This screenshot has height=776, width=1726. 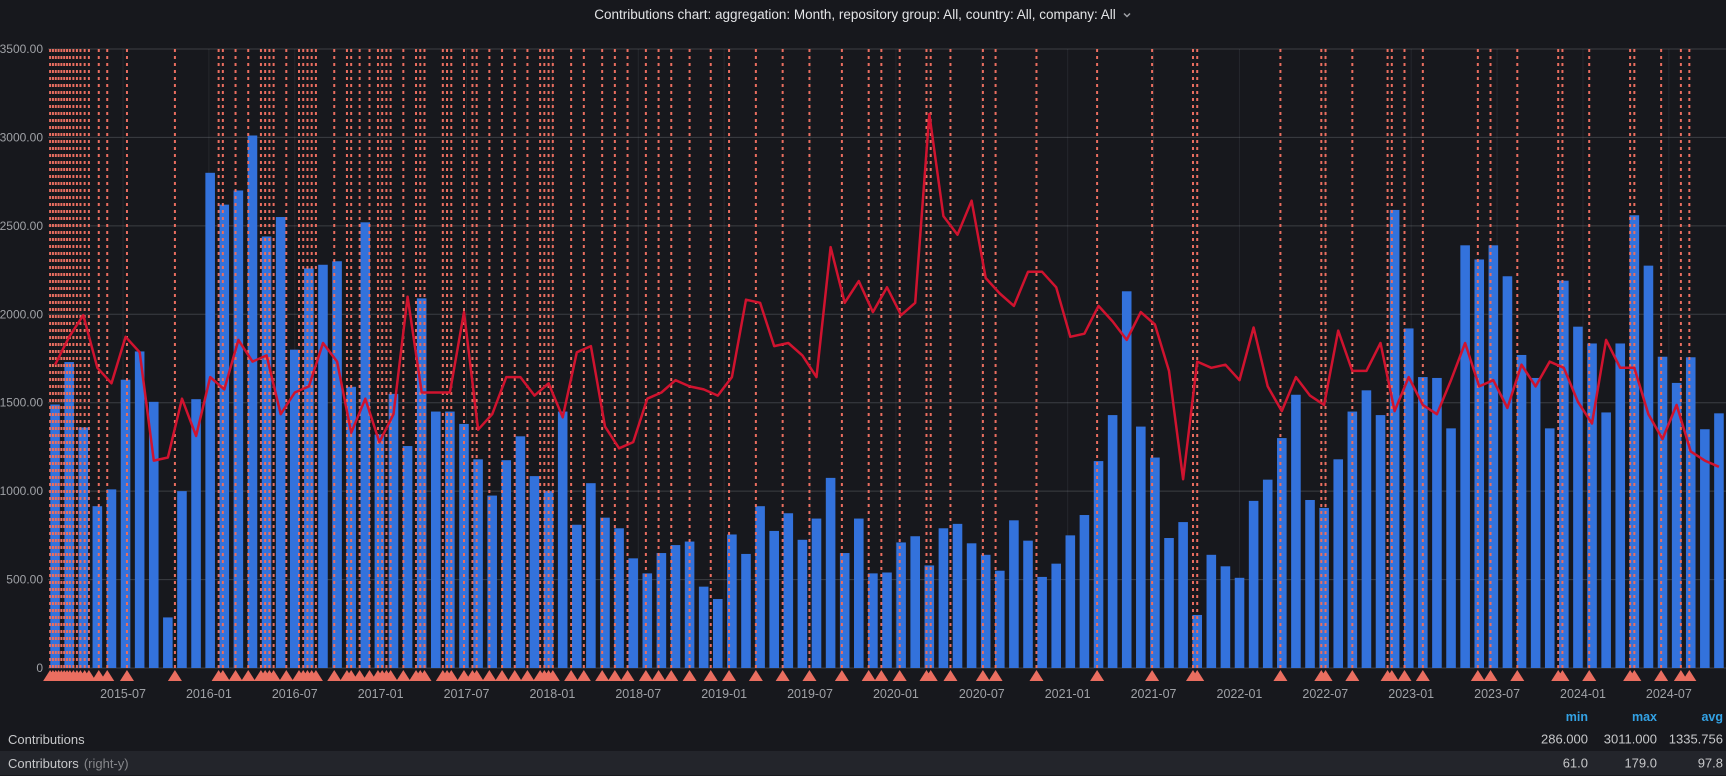 What do you see at coordinates (1644, 716) in the screenshot?
I see `legend-header-max: max` at bounding box center [1644, 716].